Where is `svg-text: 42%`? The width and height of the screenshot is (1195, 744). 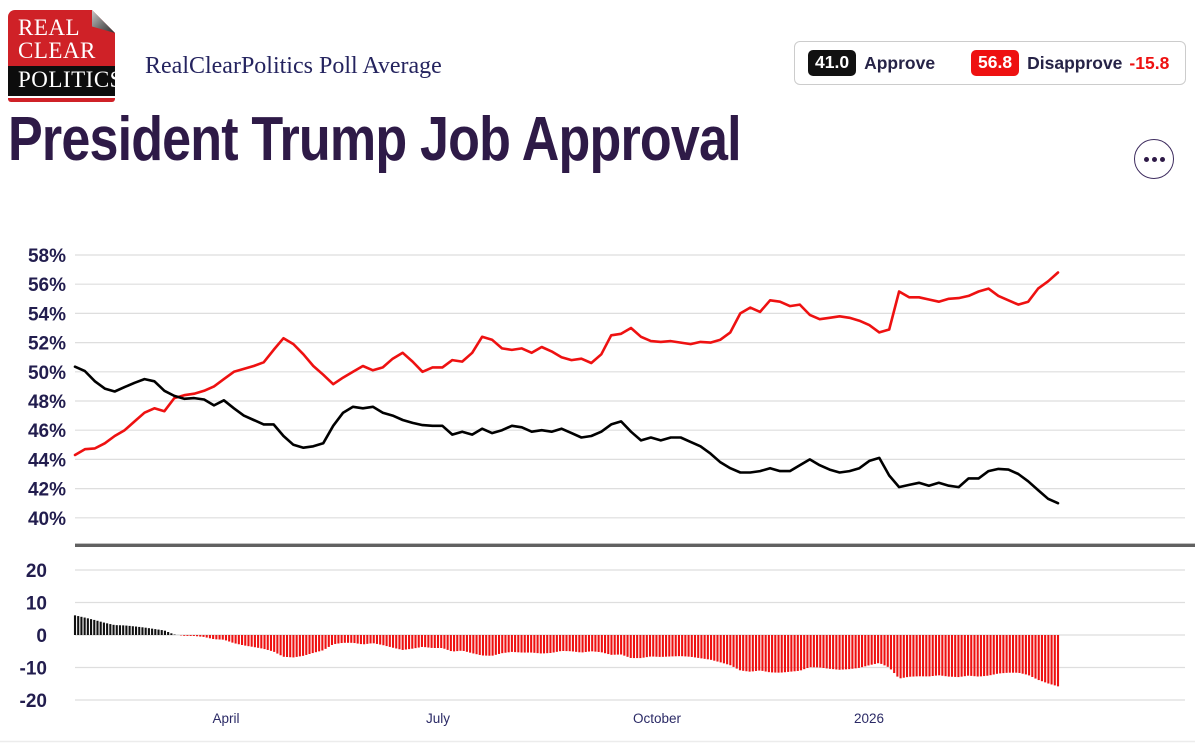 svg-text: 42% is located at coordinates (47, 490).